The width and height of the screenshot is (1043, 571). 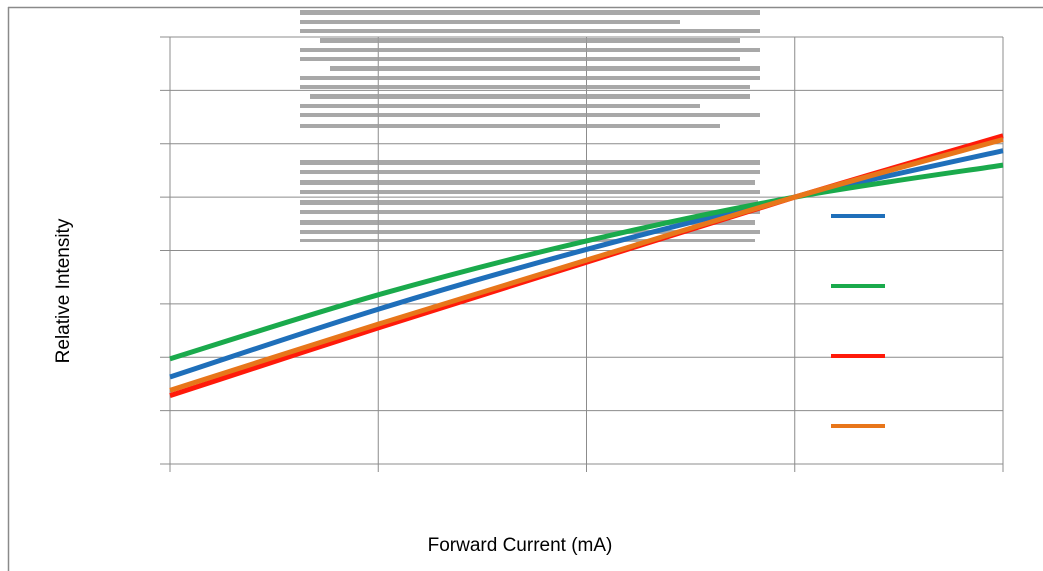 What do you see at coordinates (63, 290) in the screenshot?
I see `y-axis-title: Relative Intensity` at bounding box center [63, 290].